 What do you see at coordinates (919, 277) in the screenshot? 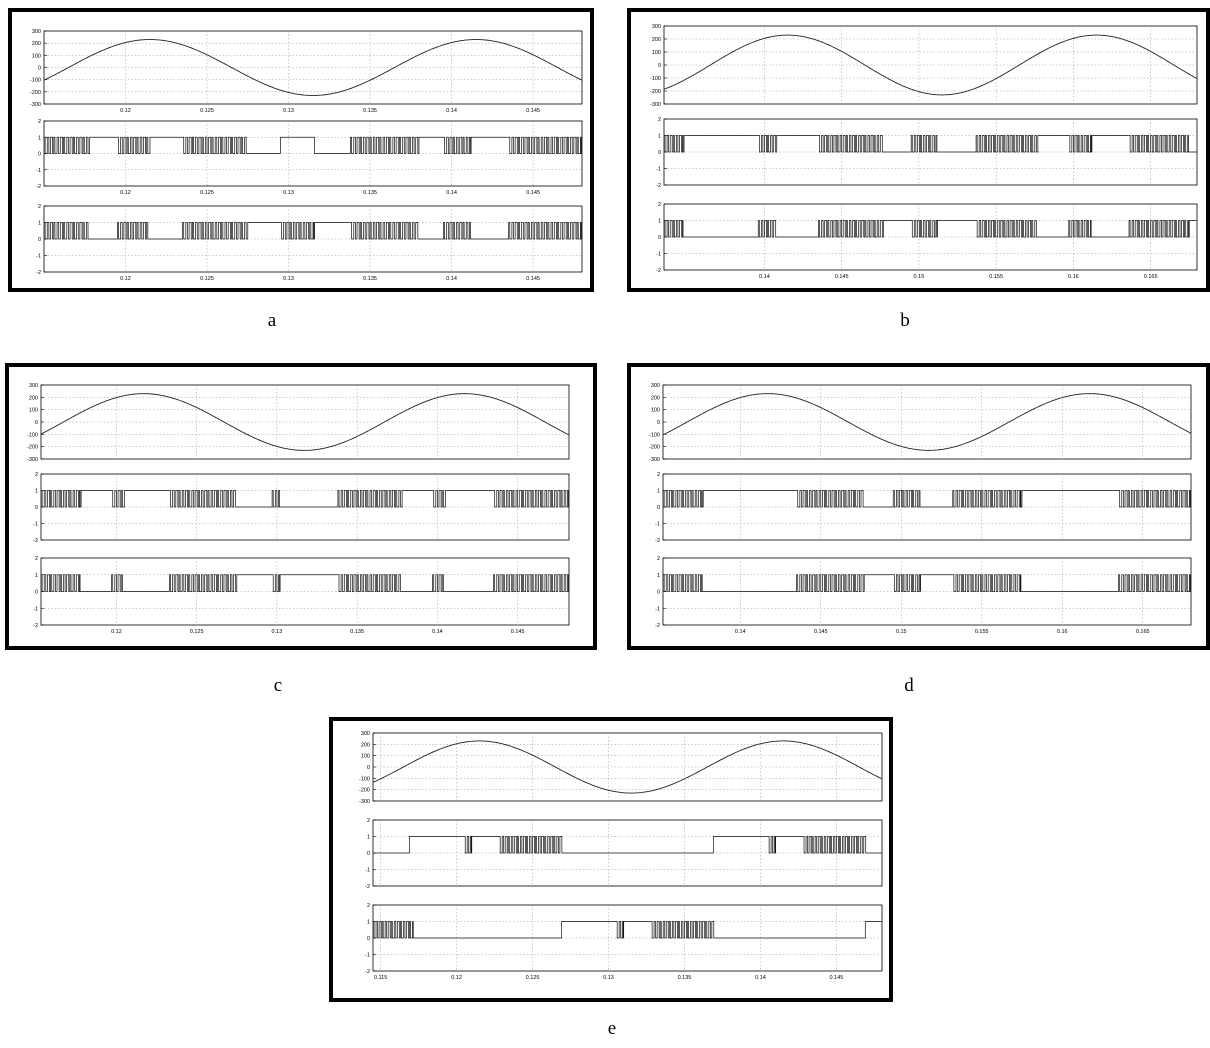
I see `x-tick-label: 0.15` at bounding box center [919, 277].